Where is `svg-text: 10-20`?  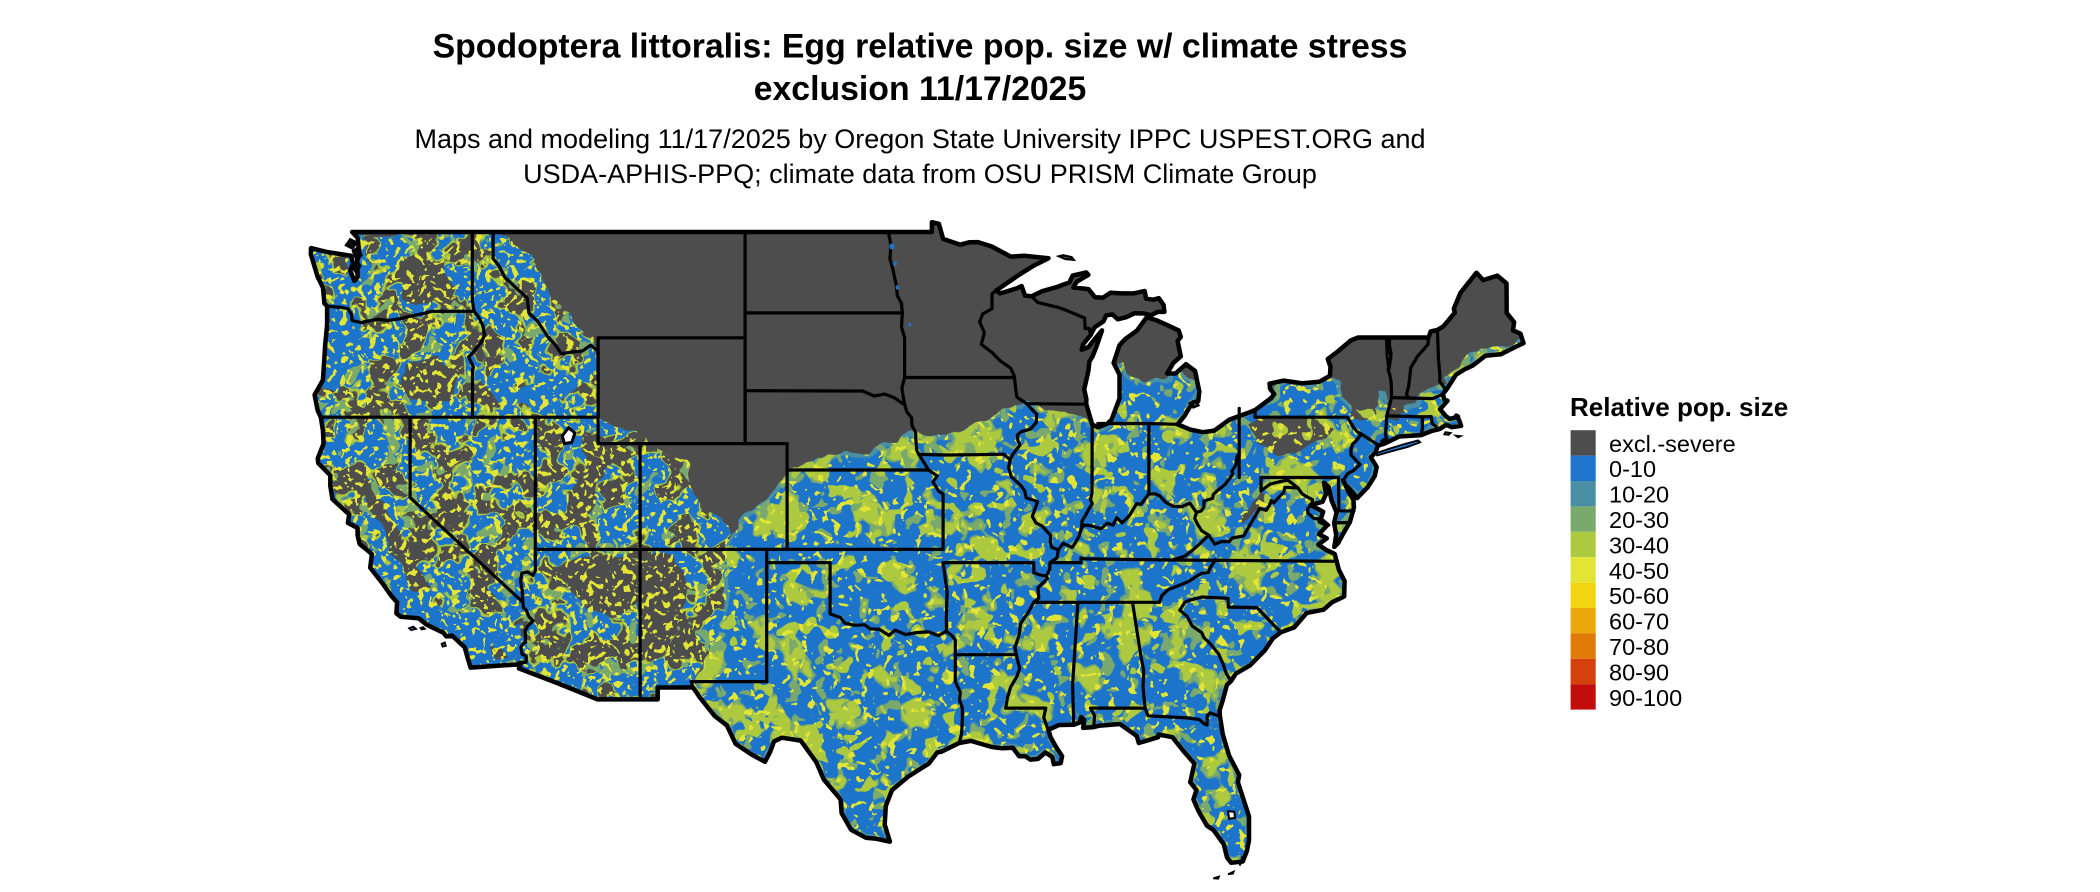 svg-text: 10-20 is located at coordinates (1639, 495).